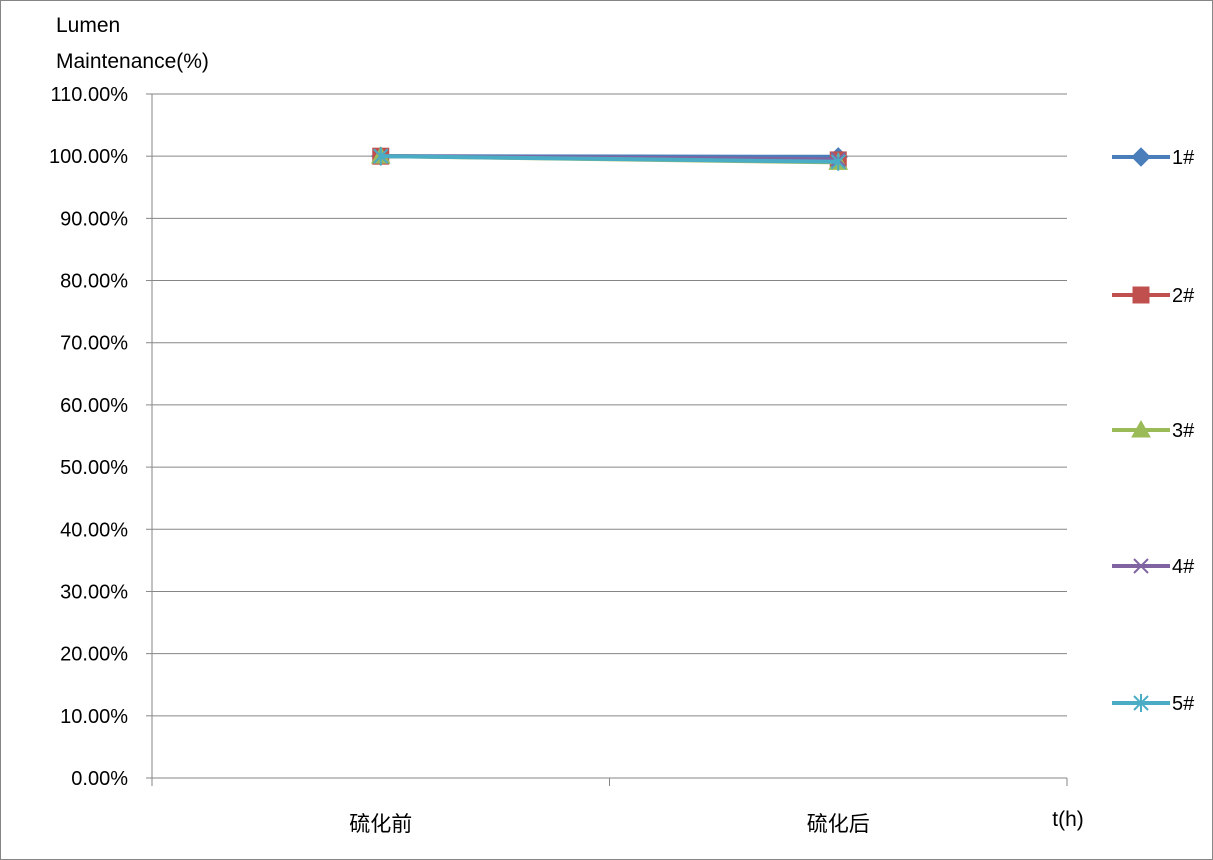  Describe the element at coordinates (94, 344) in the screenshot. I see `y-tick-label: 70.00%` at that location.